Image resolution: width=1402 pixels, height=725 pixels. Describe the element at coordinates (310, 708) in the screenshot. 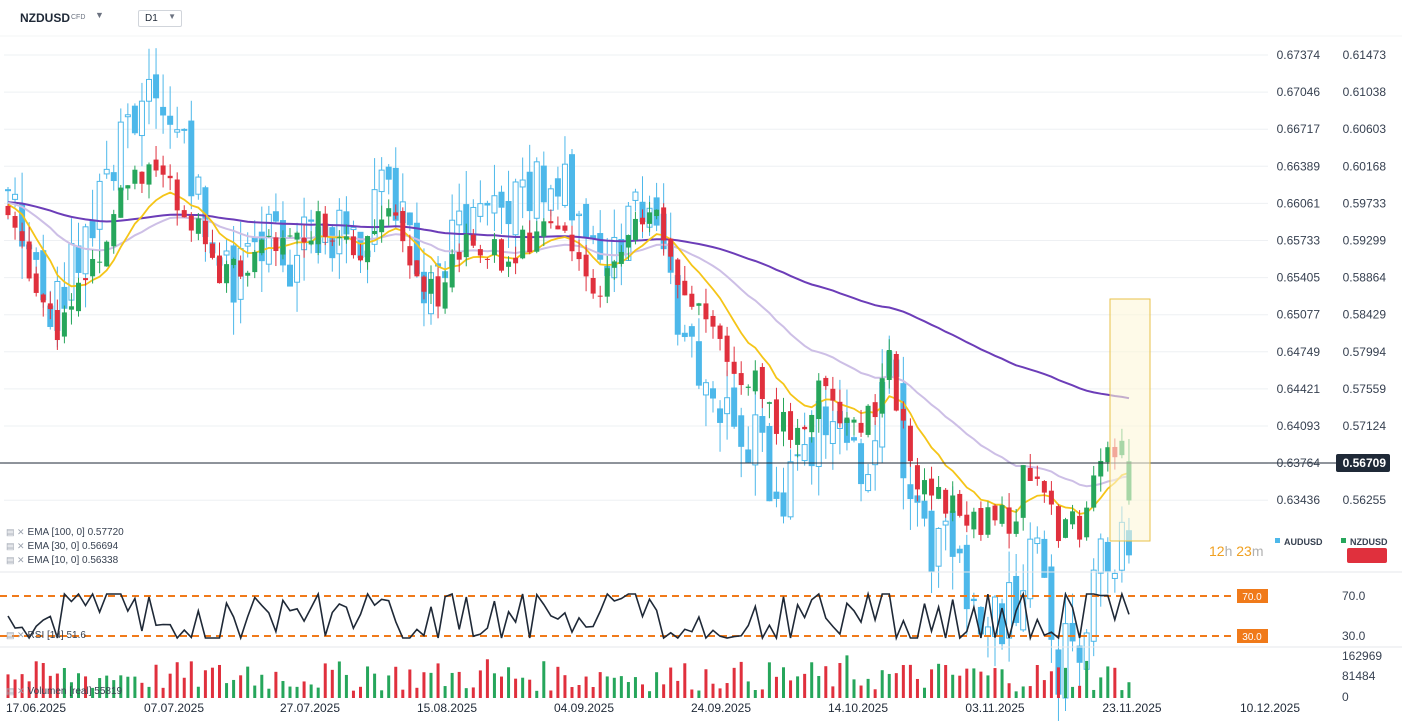

I see `x-tick: 27.07.2025` at that location.